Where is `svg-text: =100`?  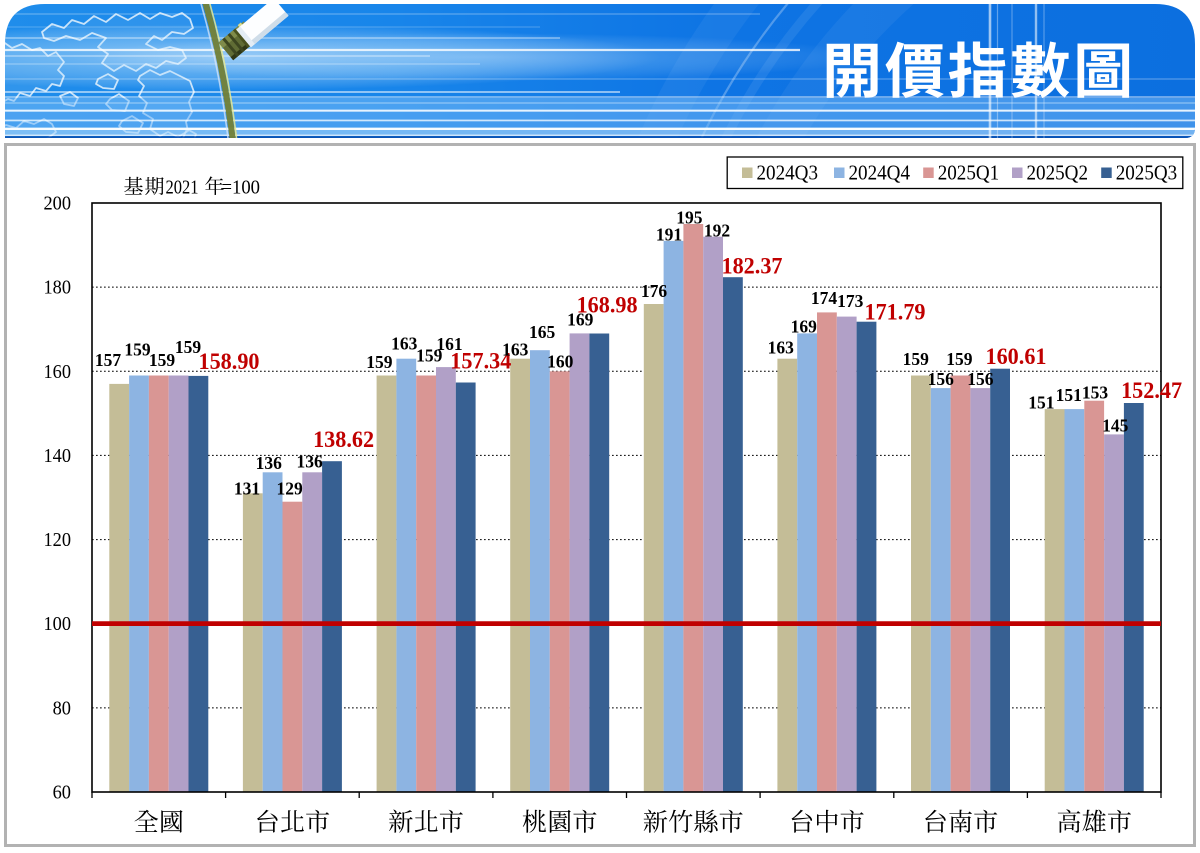
svg-text: =100 is located at coordinates (241, 188).